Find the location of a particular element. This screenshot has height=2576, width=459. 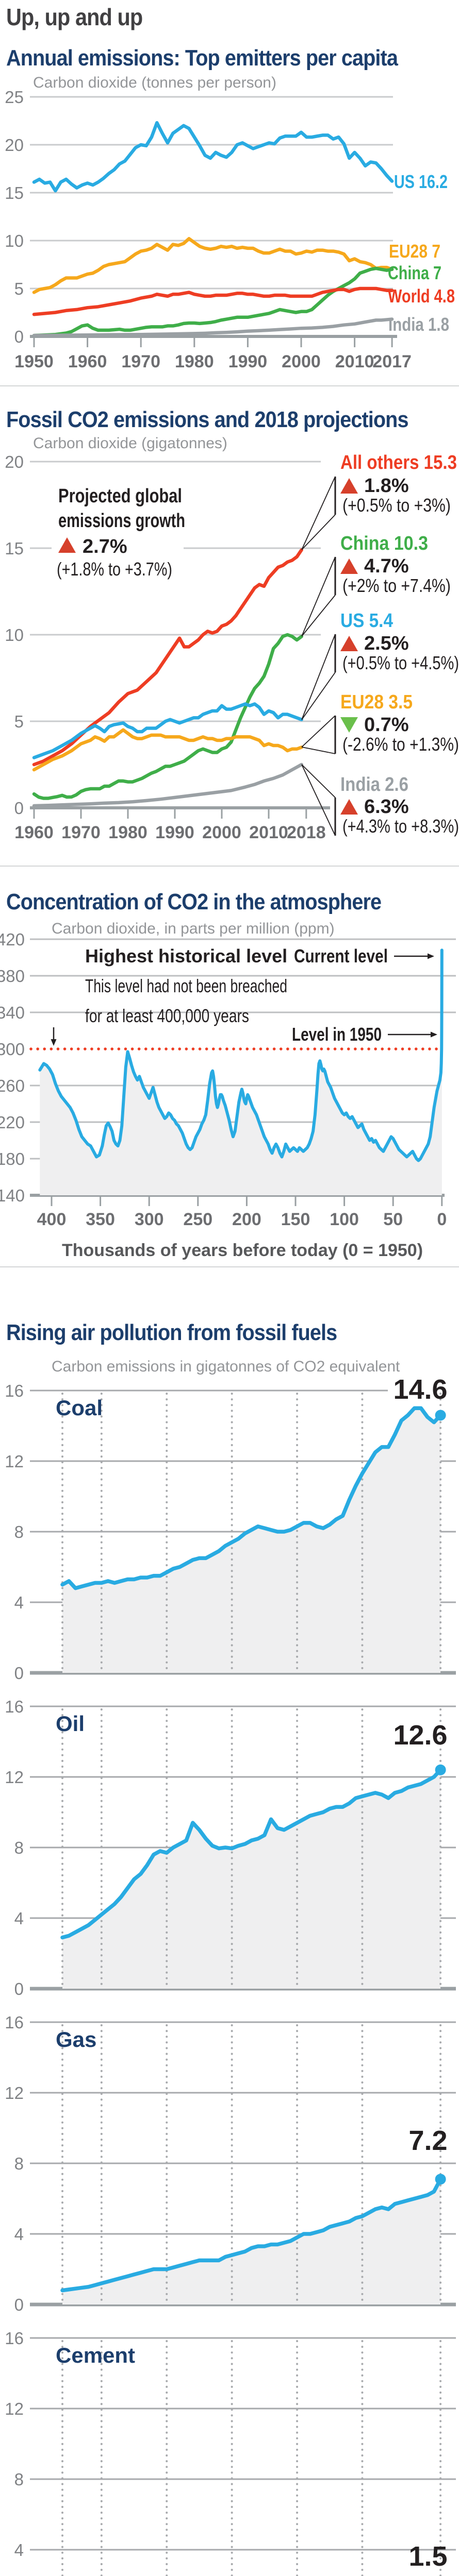

per-capita-series-label-india: India 1.8 is located at coordinates (418, 324).